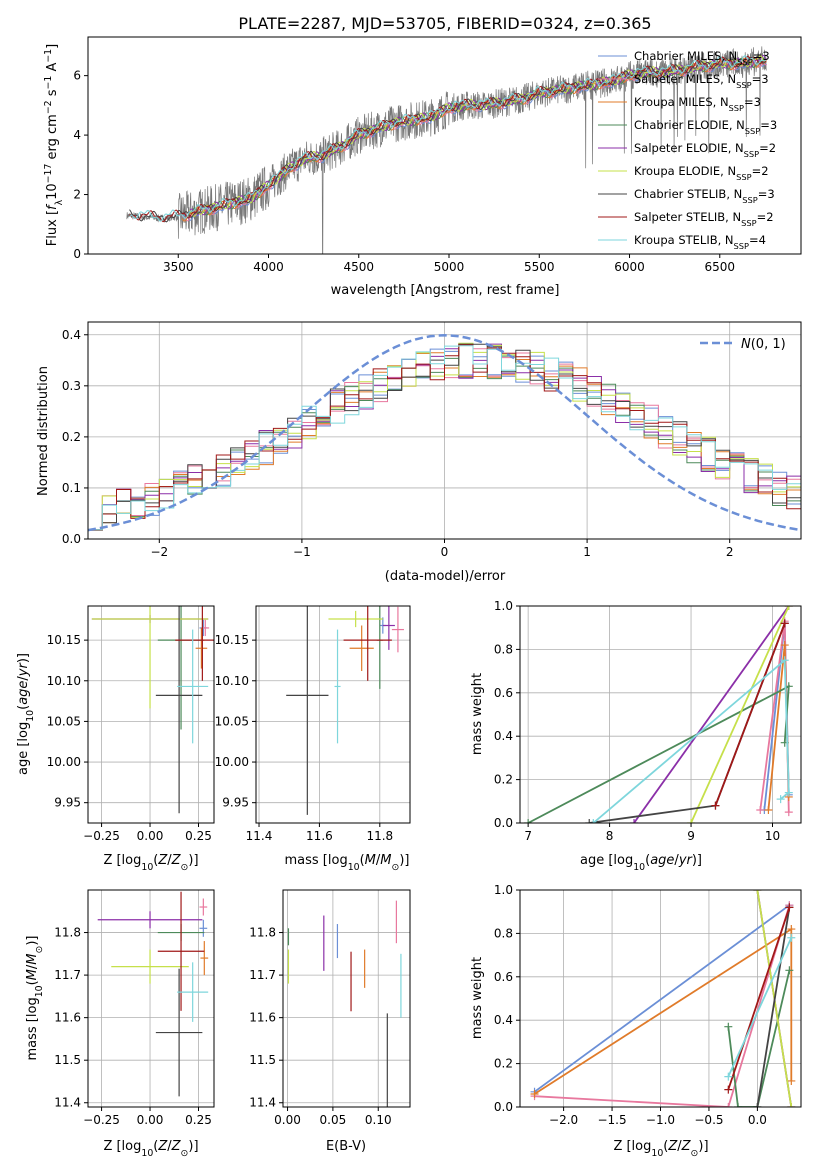 The image size is (819, 1170). What do you see at coordinates (153, 994) in the screenshot?
I see `mass-vs-z-plot-area` at bounding box center [153, 994].